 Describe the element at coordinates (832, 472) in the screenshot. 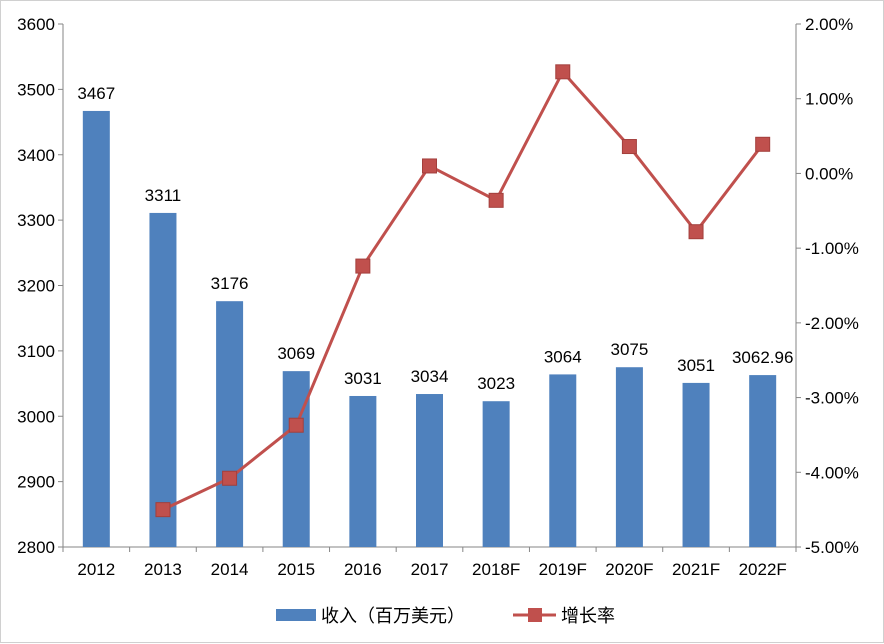

I see `right-tick-label: -4.00%` at that location.